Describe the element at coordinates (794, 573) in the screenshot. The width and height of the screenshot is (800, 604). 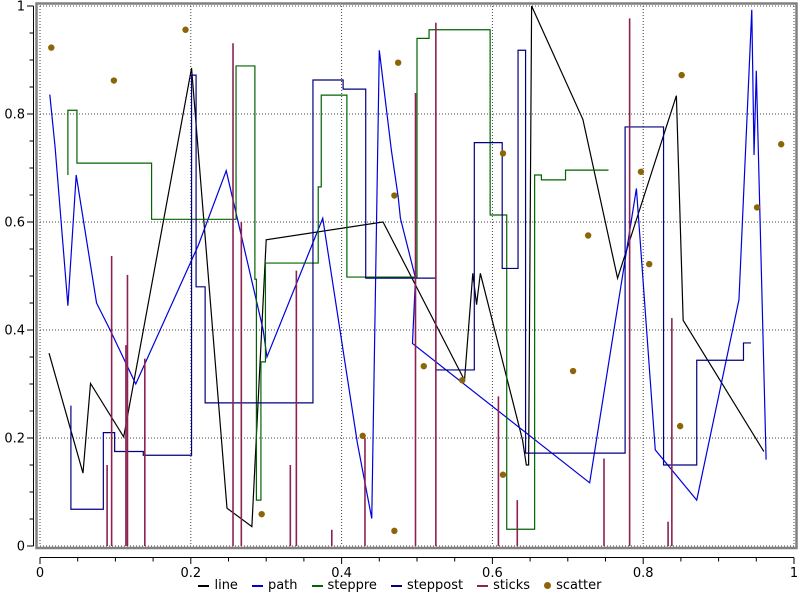
I see `x-axis-tick-label: 1` at that location.